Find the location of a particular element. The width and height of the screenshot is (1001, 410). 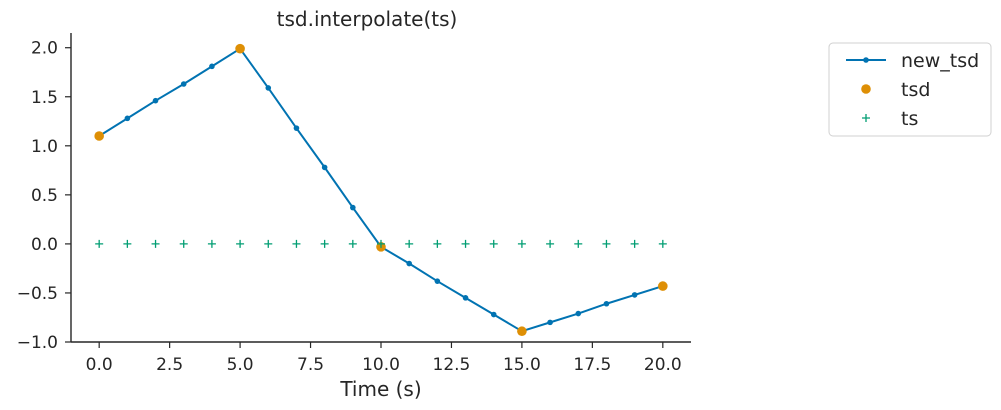

legend-swatch-marker is located at coordinates (866, 60).